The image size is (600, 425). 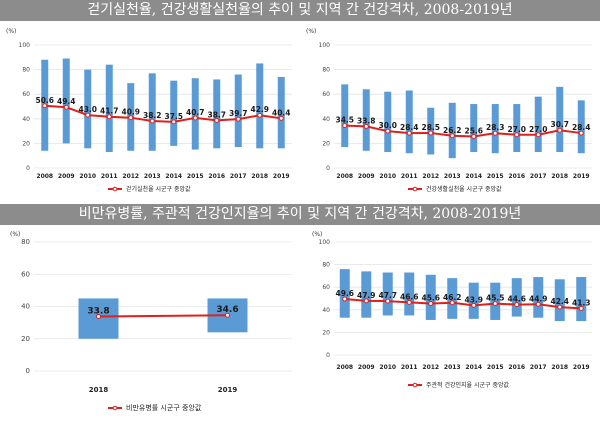 I want to click on value-label: 40.7, so click(x=195, y=112).